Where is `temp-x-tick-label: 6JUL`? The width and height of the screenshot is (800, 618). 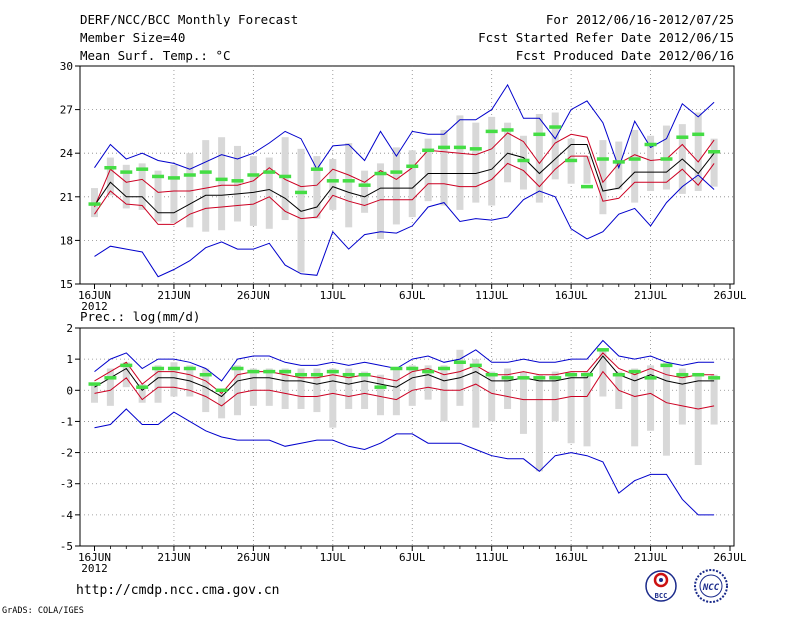
temp-x-tick-label: 6JUL is located at coordinates (412, 295).